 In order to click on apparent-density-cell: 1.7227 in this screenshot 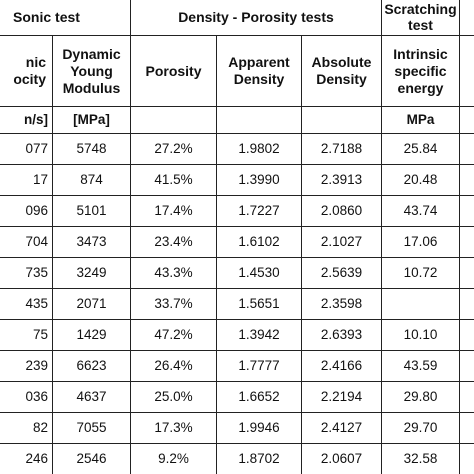, I will do `click(259, 211)`.